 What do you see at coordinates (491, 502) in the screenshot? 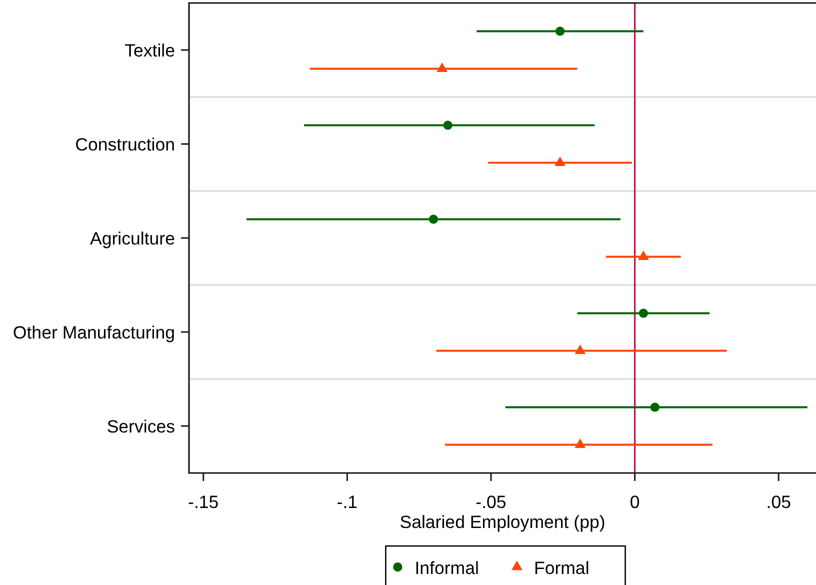
I see `x-tick-label: -.05` at bounding box center [491, 502].